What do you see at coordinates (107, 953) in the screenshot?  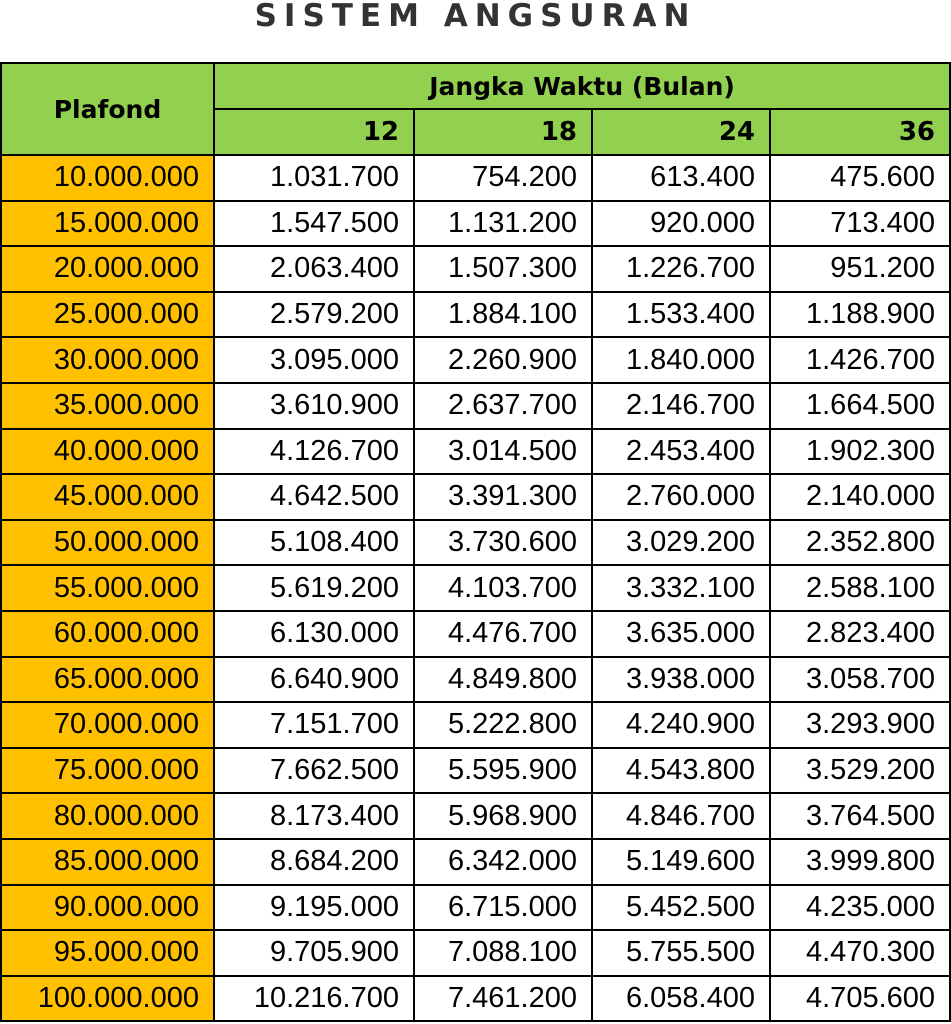 I see `plafond-cell: 95.000.000` at bounding box center [107, 953].